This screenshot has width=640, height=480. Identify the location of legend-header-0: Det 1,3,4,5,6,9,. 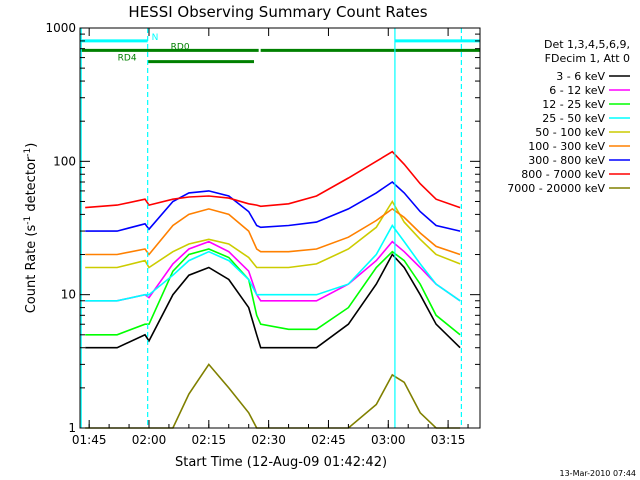
(587, 44).